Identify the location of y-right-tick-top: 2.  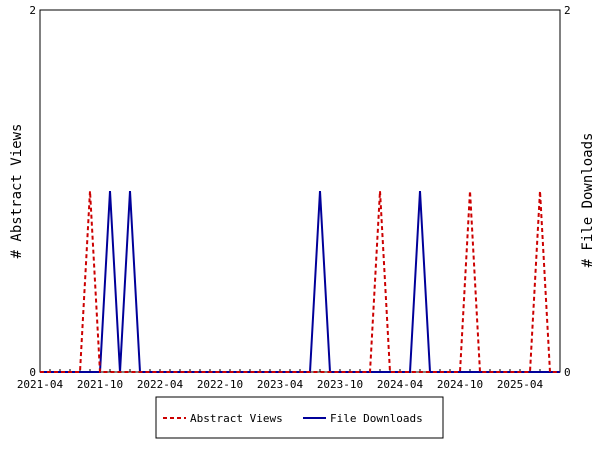
(567, 10).